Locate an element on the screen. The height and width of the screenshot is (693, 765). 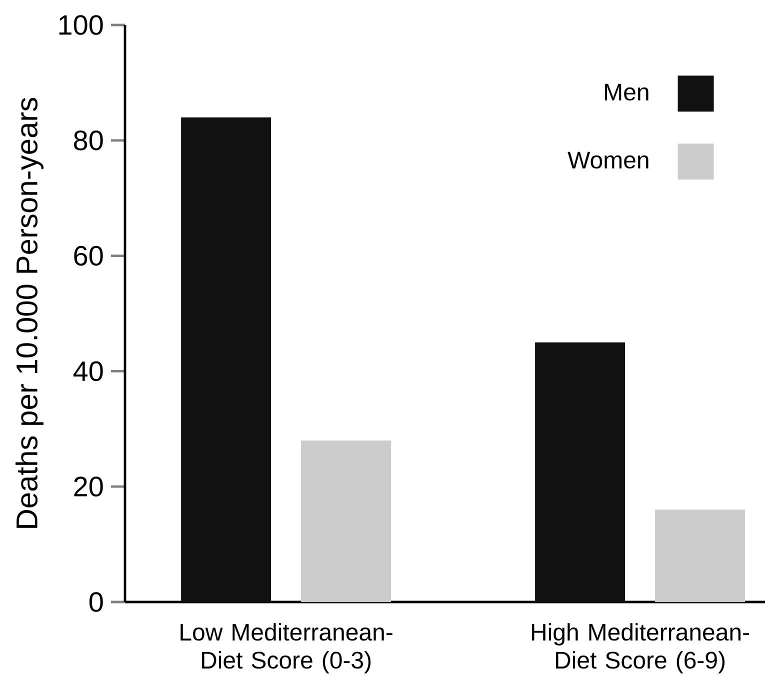
x-tick-label: High Mediterranean-Diet Score (6-9) is located at coordinates (640, 648).